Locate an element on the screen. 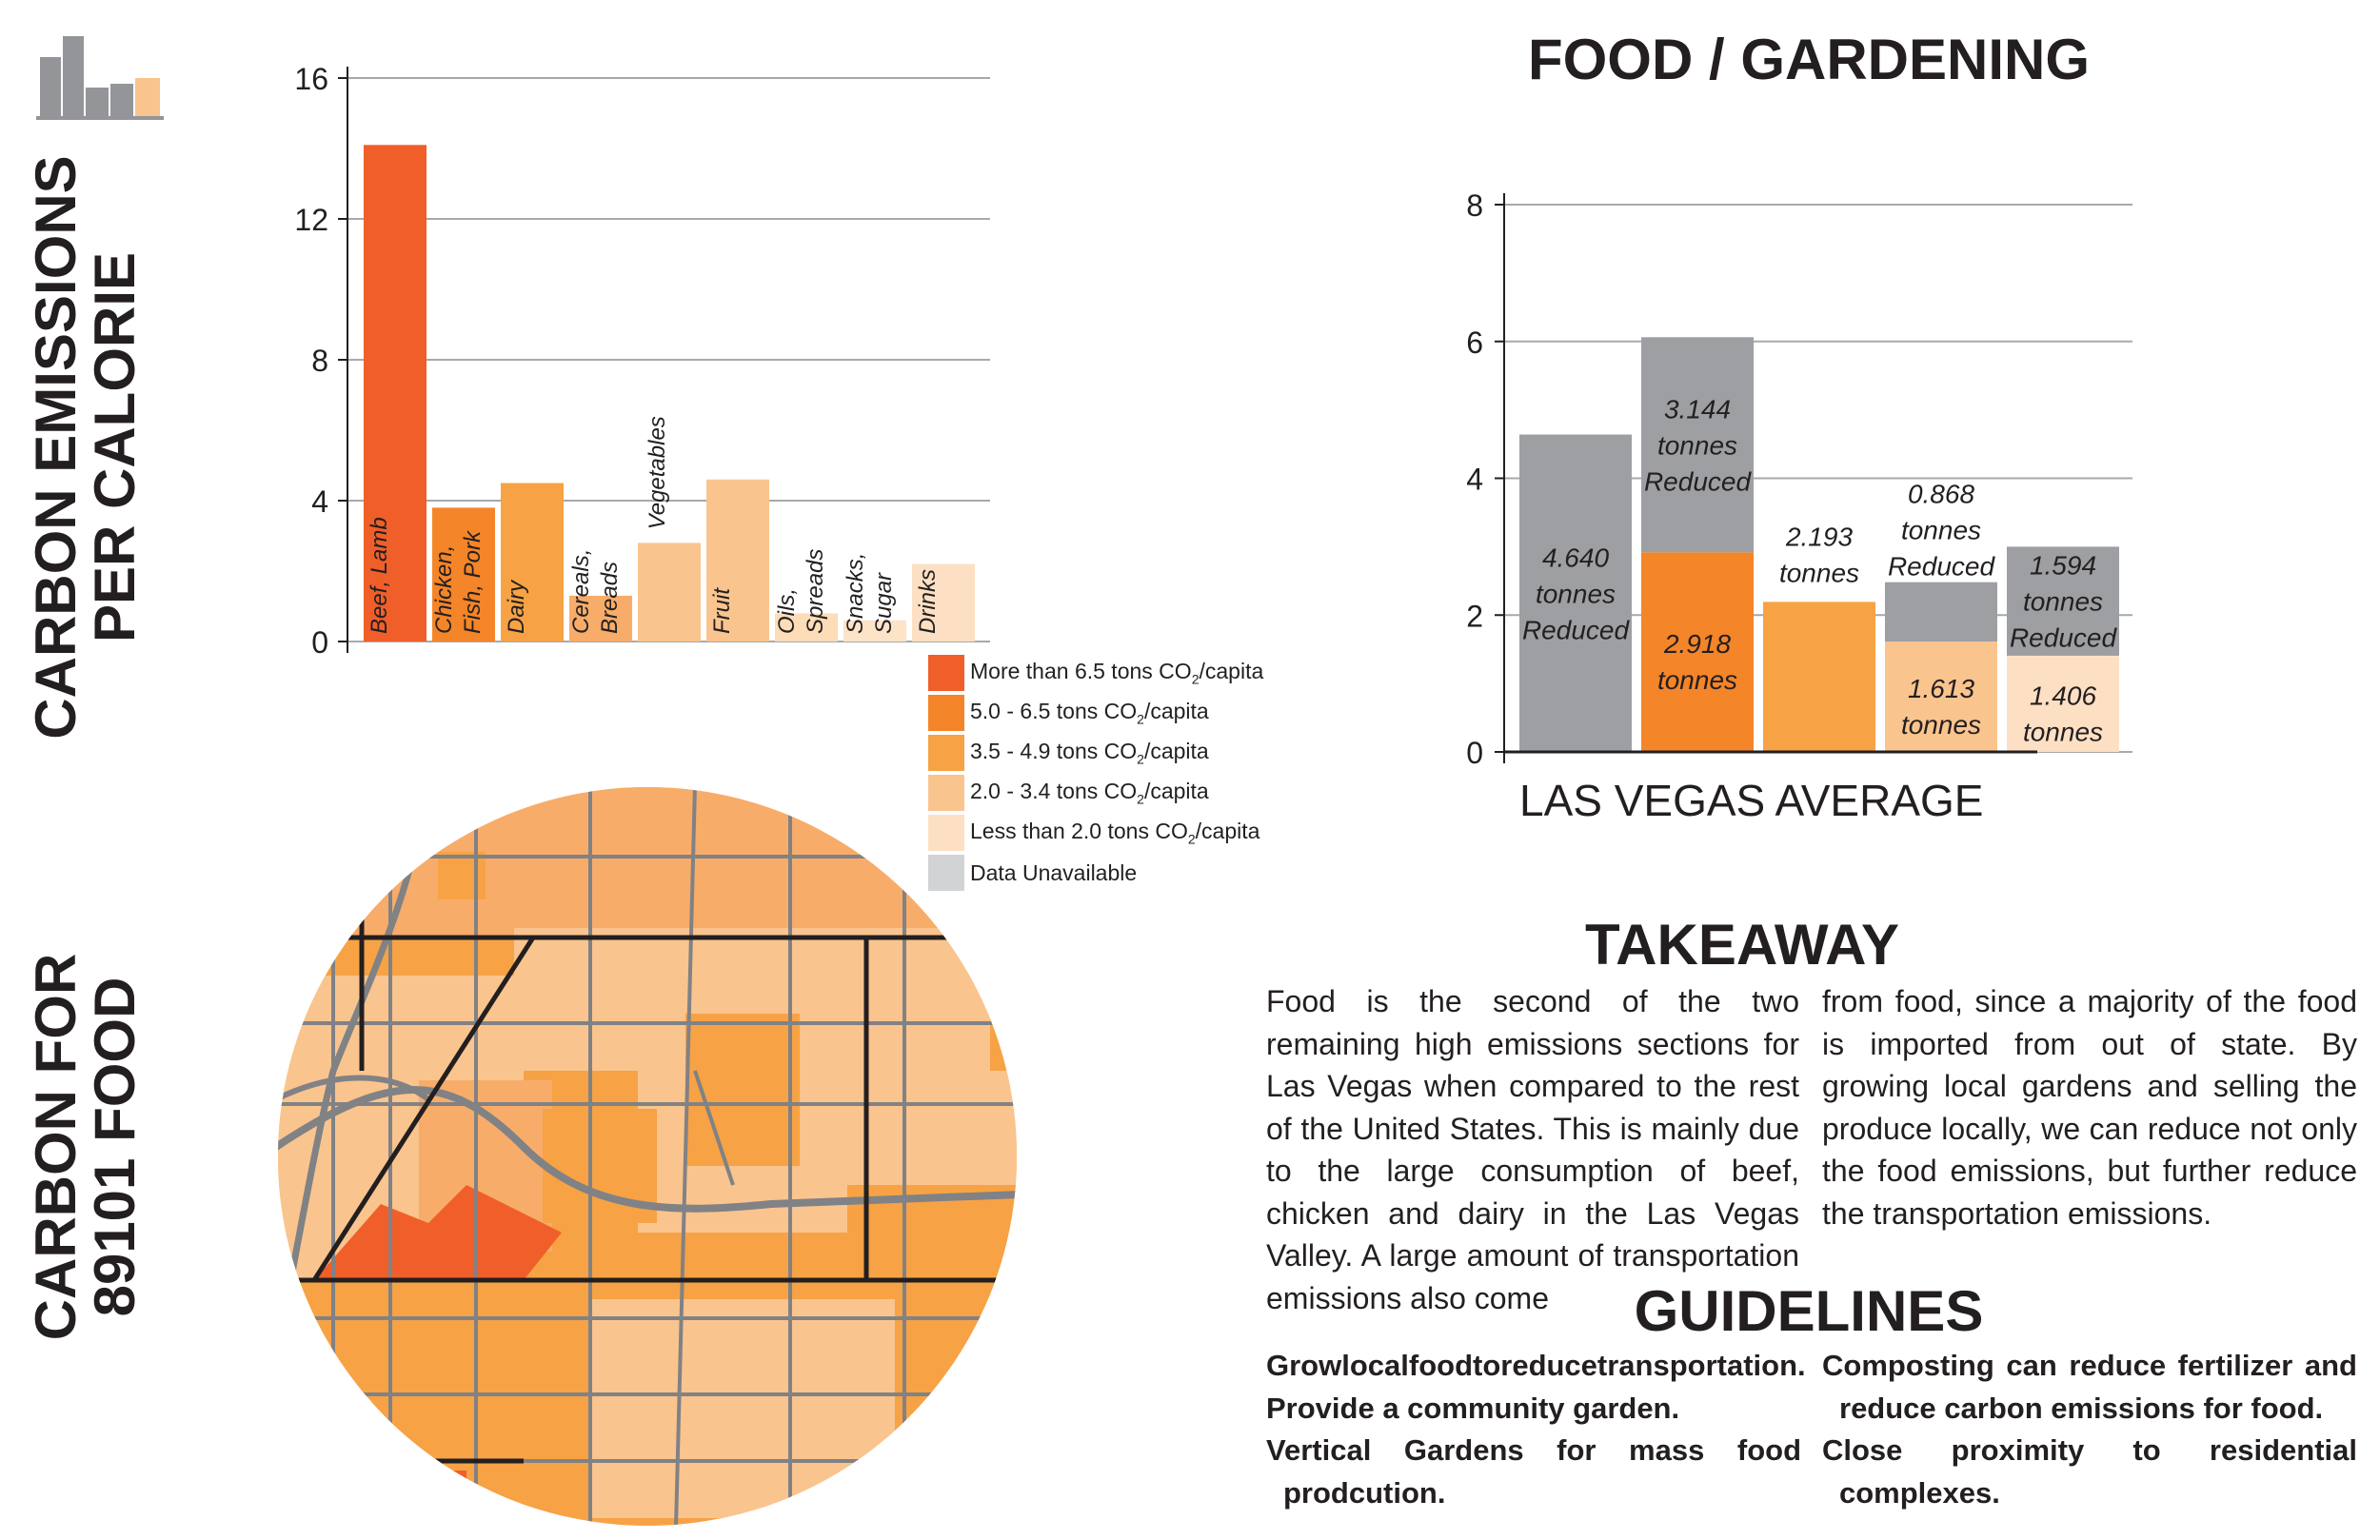  side-title-line: CARBON FOR is located at coordinates (56, 1147).